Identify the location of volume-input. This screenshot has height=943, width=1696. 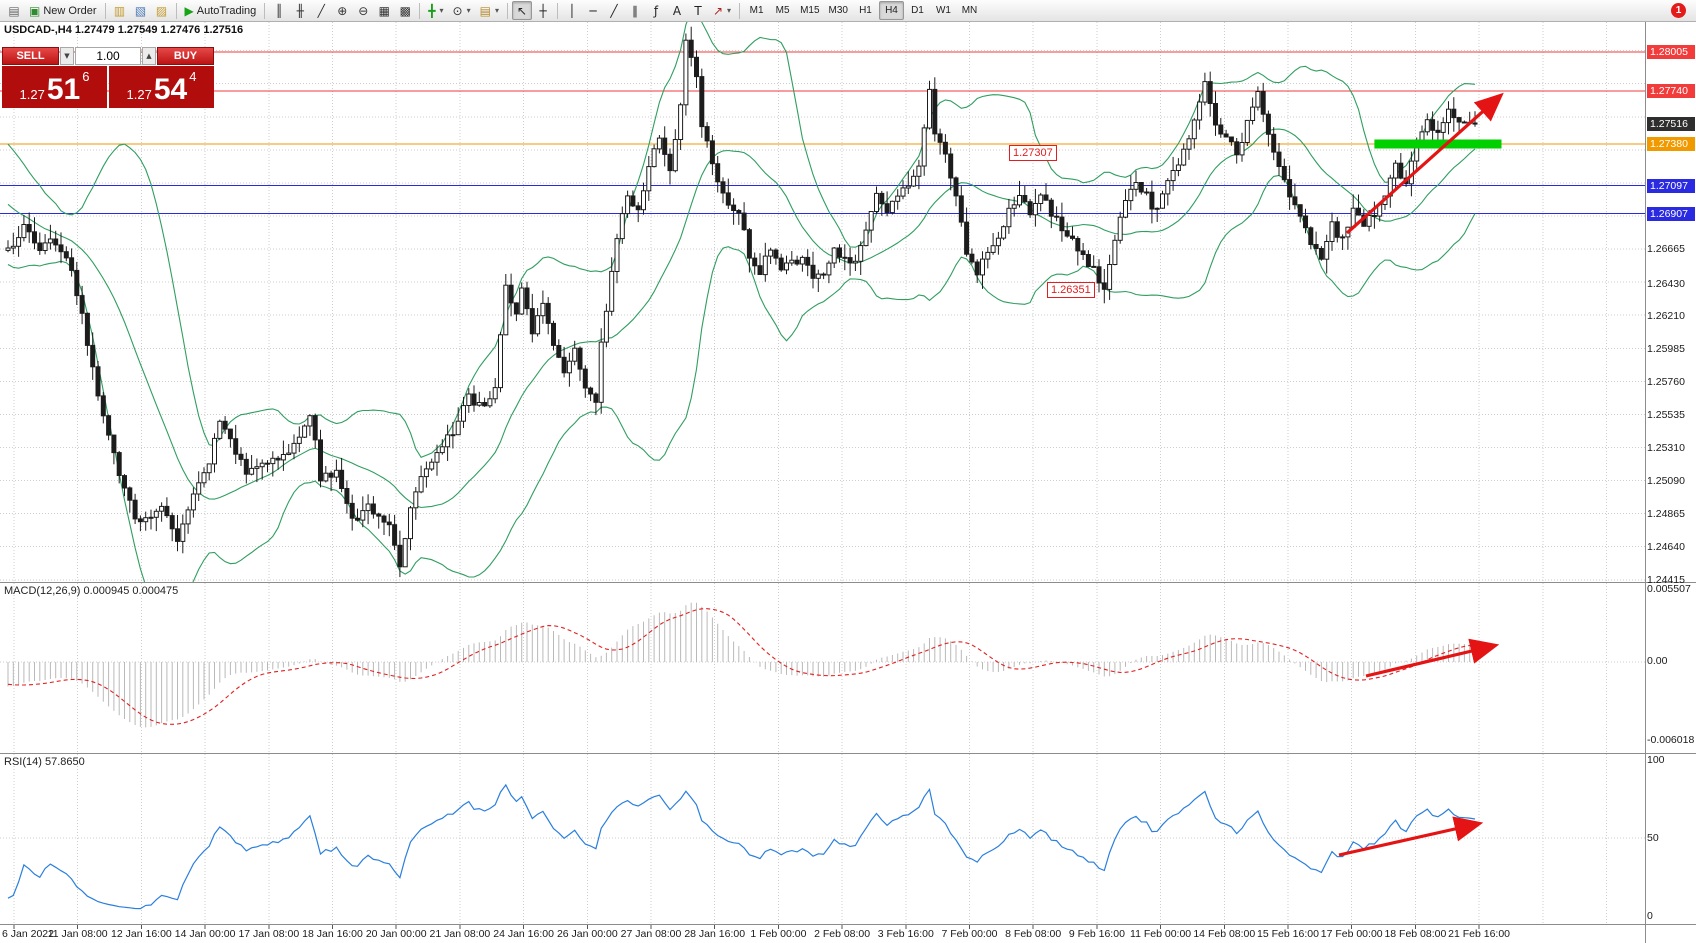
(108, 56).